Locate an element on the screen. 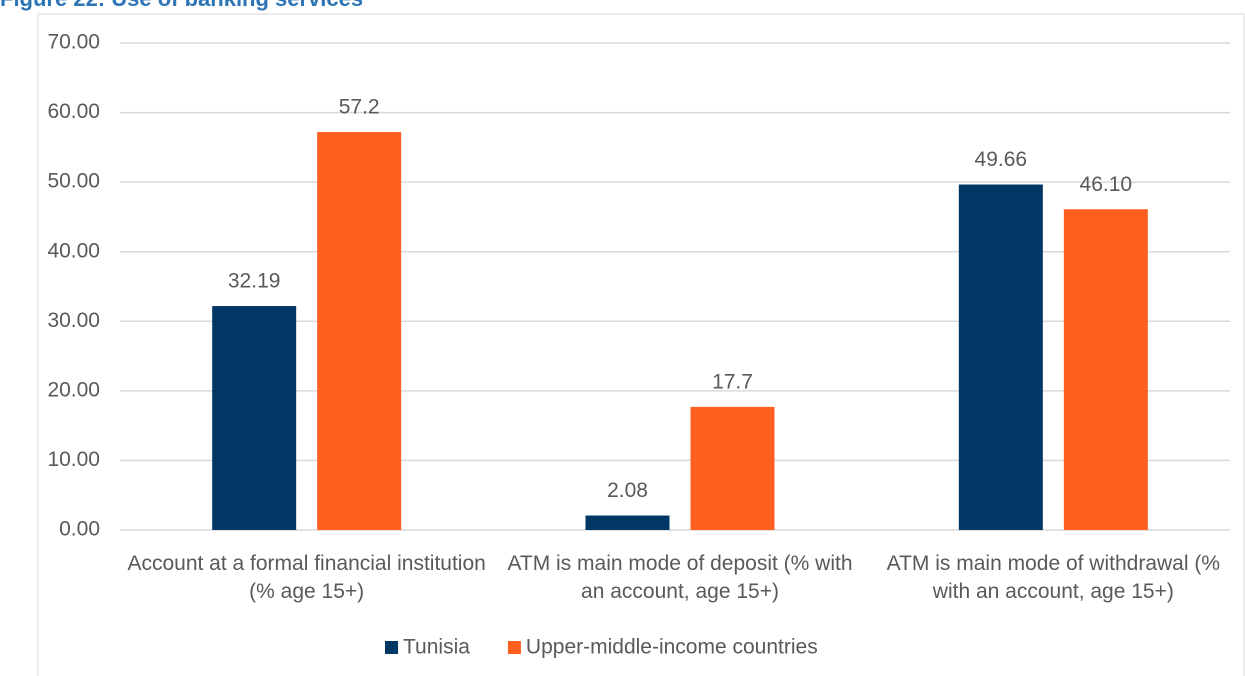 This screenshot has height=676, width=1245. data-label: 32.19 is located at coordinates (254, 281).